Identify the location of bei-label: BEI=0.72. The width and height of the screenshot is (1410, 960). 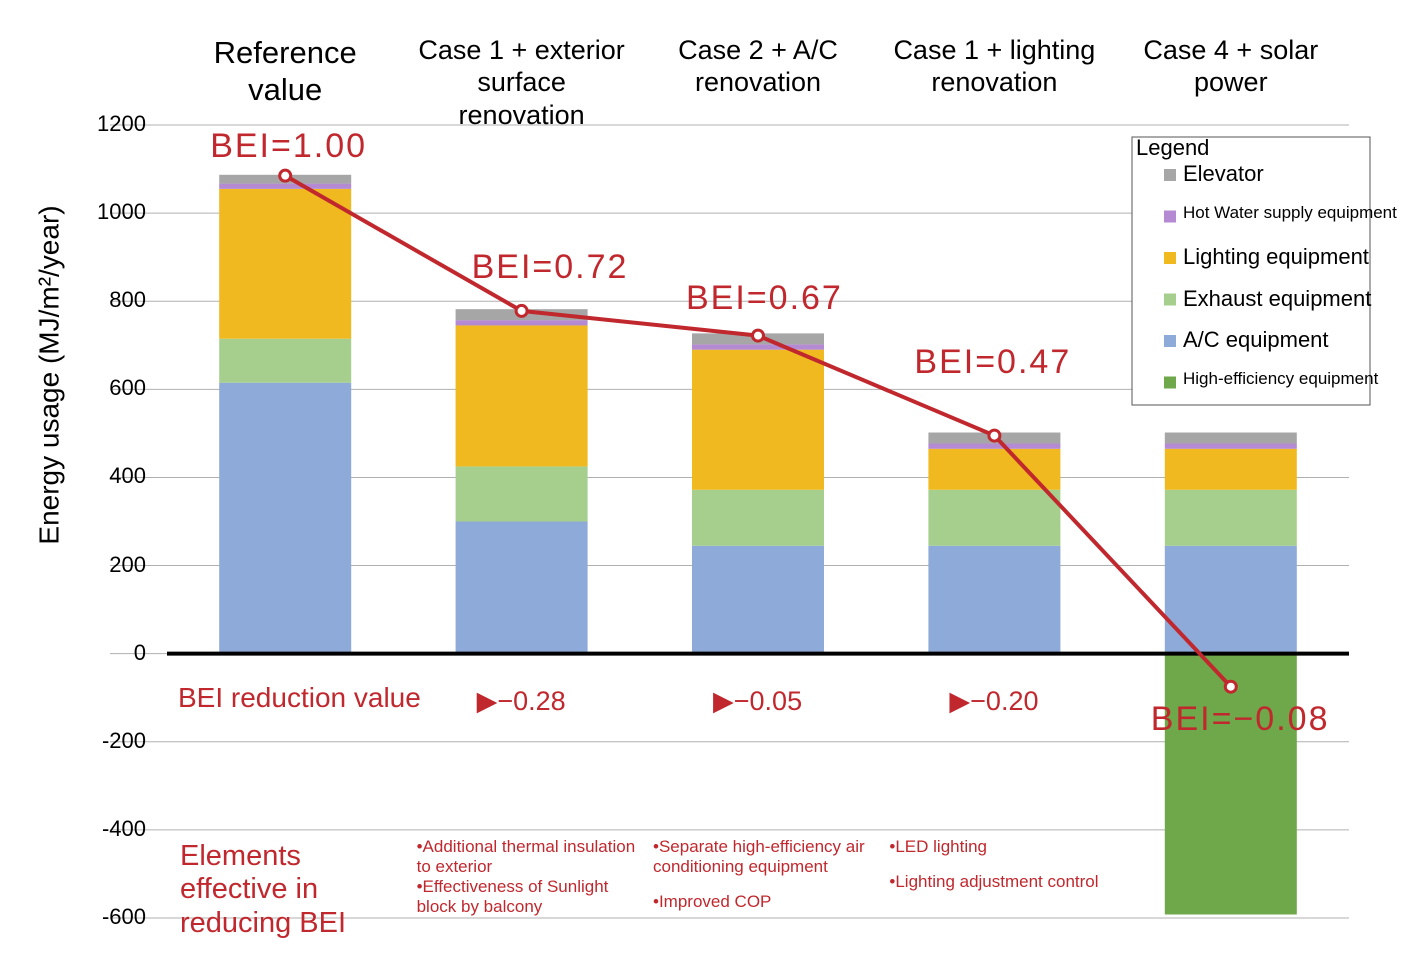
(550, 266).